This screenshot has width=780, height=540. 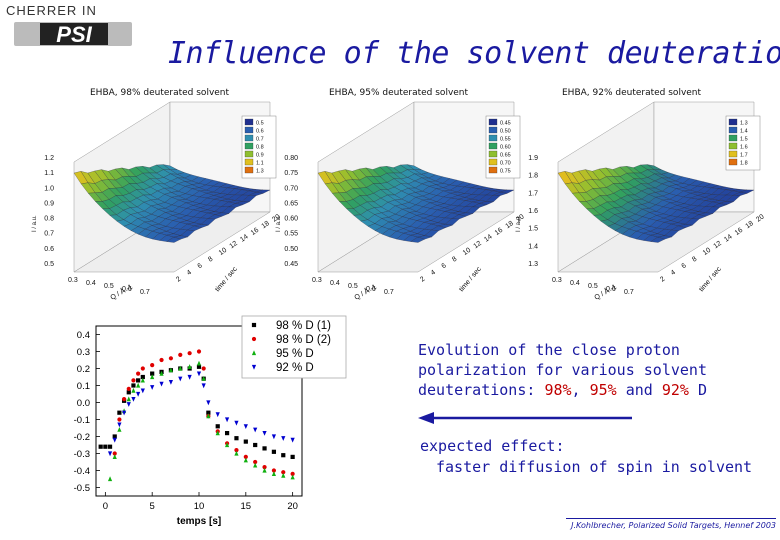 What do you see at coordinates (189, 273) in the screenshot?
I see `t-tick-label: 4` at bounding box center [189, 273].